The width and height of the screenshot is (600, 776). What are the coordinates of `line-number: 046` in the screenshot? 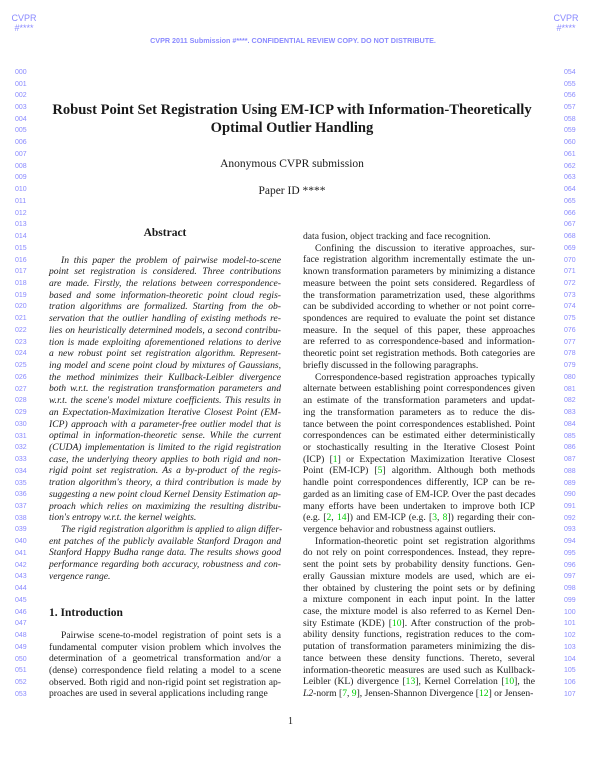 It's located at (21, 612).